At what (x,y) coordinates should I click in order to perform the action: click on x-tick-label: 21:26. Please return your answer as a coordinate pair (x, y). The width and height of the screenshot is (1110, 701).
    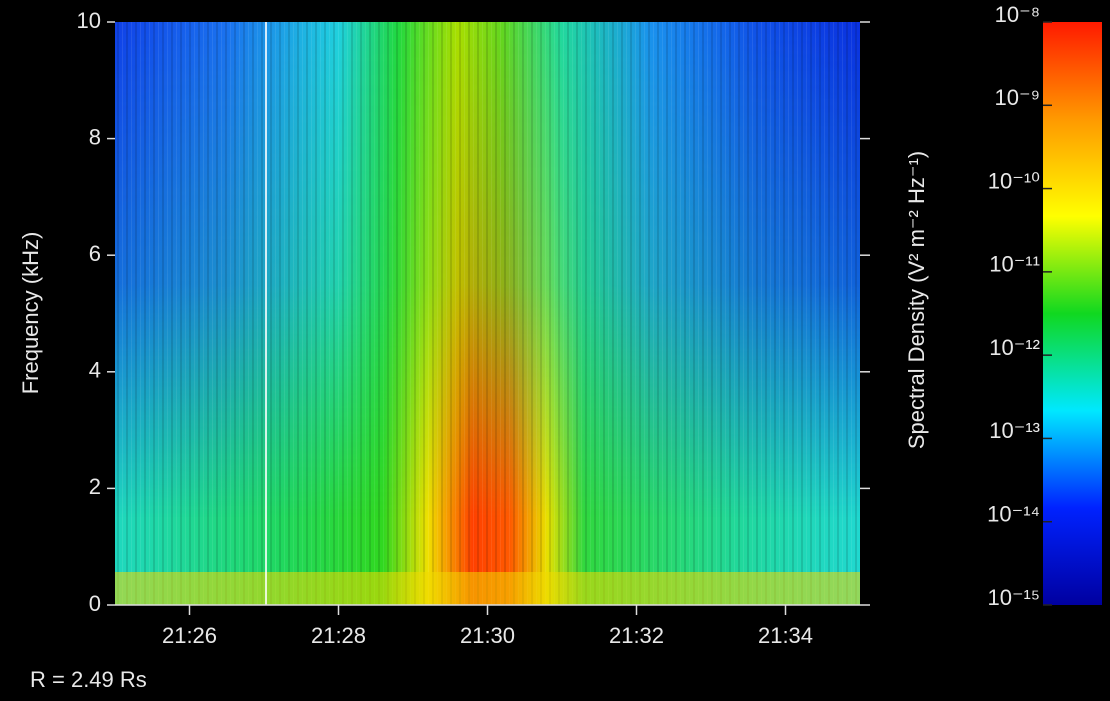
    Looking at the image, I should click on (189, 635).